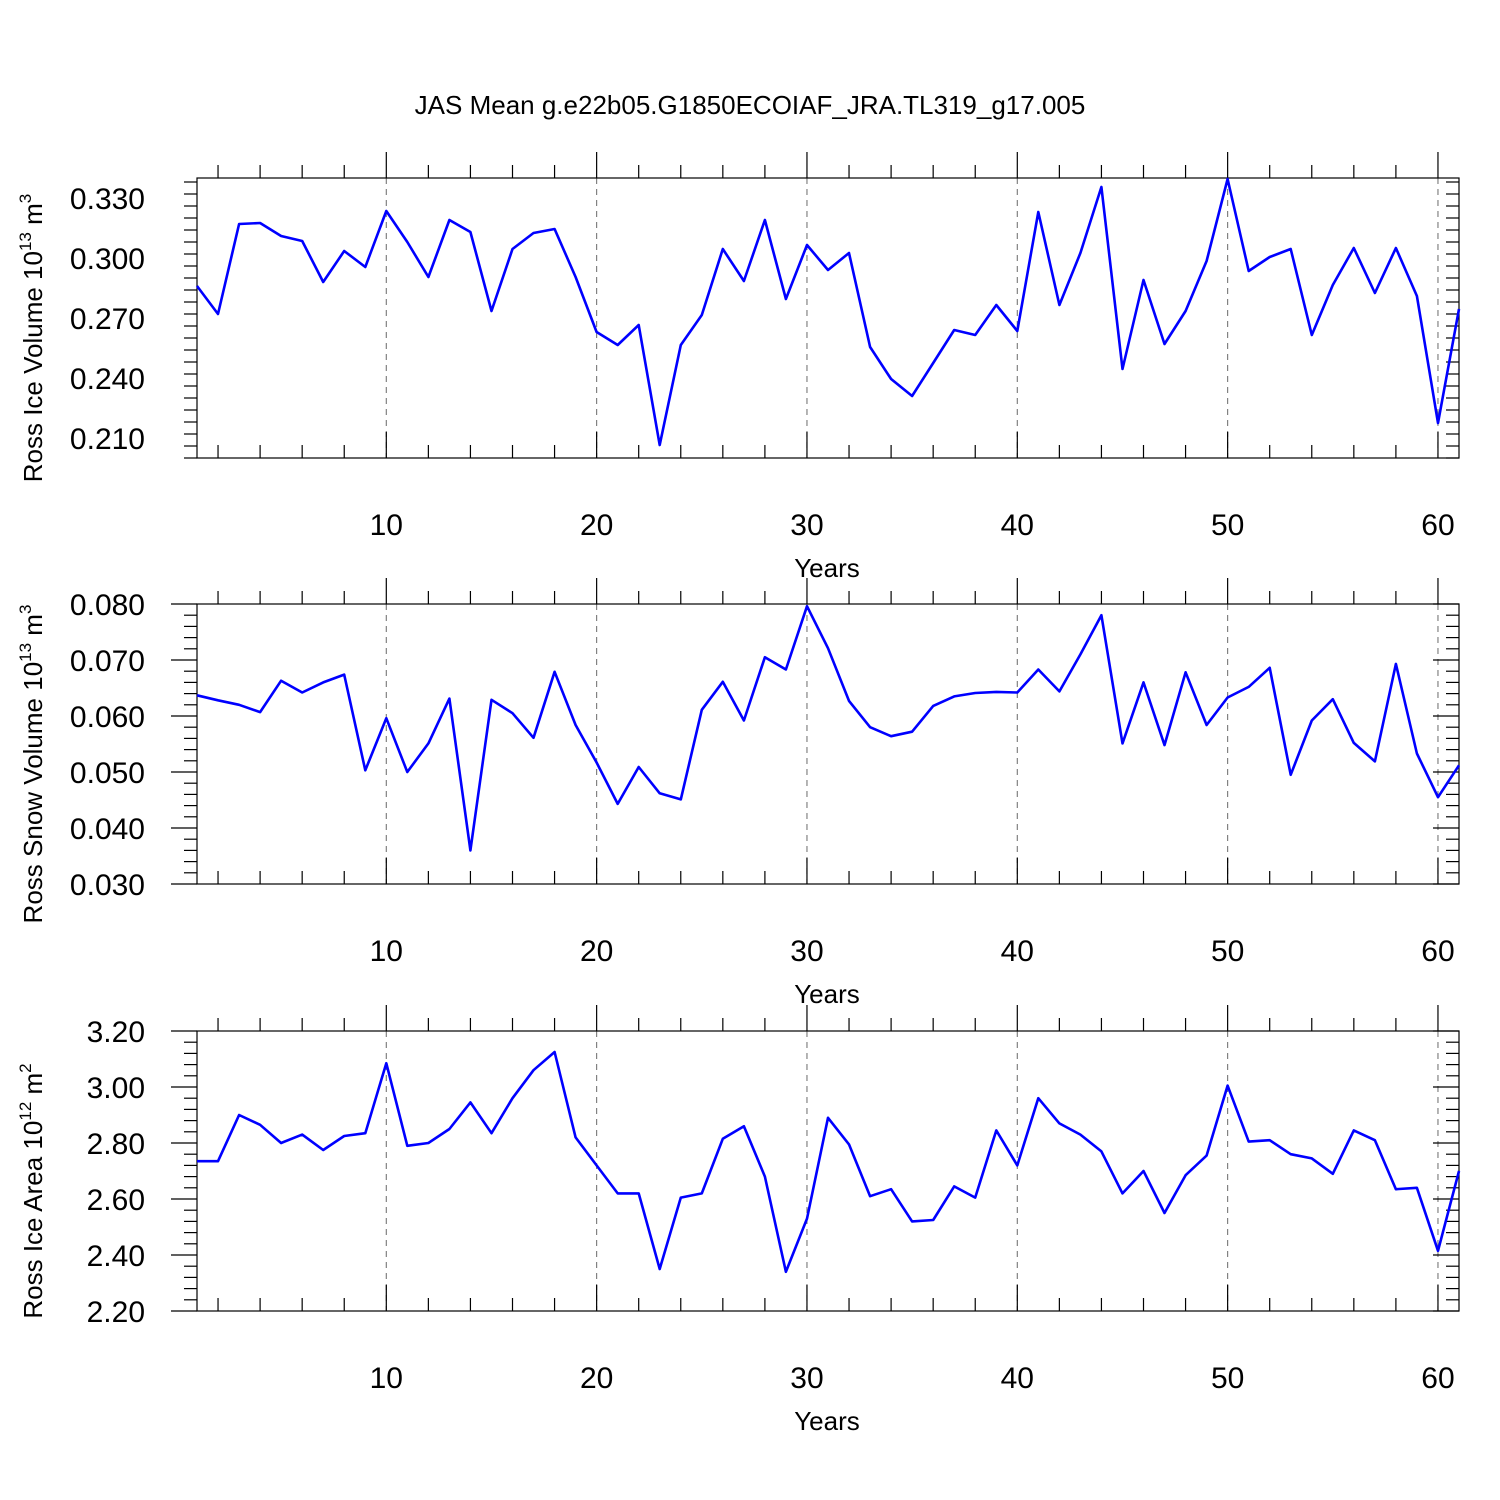  What do you see at coordinates (116, 1312) in the screenshot?
I see `y-tick-label: 2.20` at bounding box center [116, 1312].